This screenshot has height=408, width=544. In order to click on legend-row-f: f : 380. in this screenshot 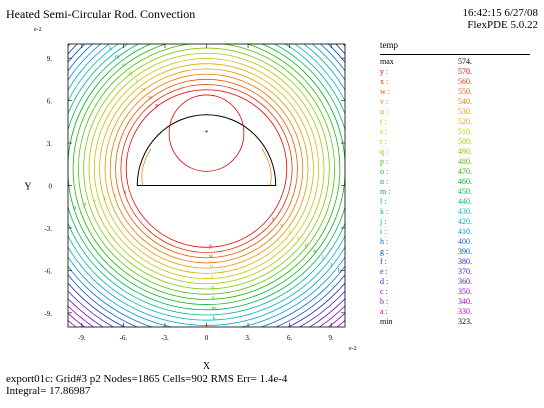, I will do `click(426, 262)`.